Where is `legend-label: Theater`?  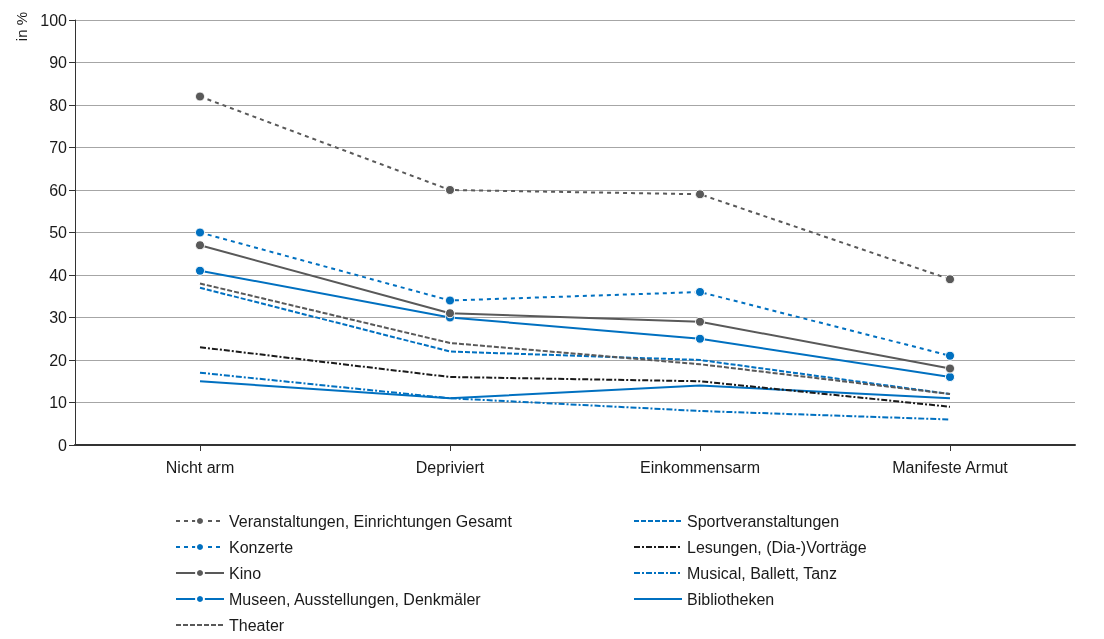
legend-label: Theater is located at coordinates (257, 625).